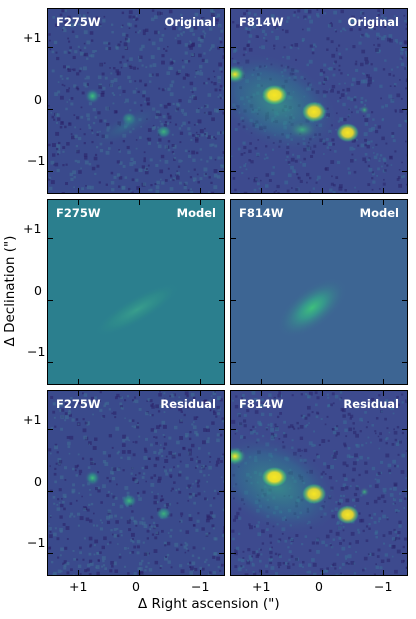 Image resolution: width=416 pixels, height=619 pixels. What do you see at coordinates (200, 586) in the screenshot?
I see `x-tick-label: −1` at bounding box center [200, 586].